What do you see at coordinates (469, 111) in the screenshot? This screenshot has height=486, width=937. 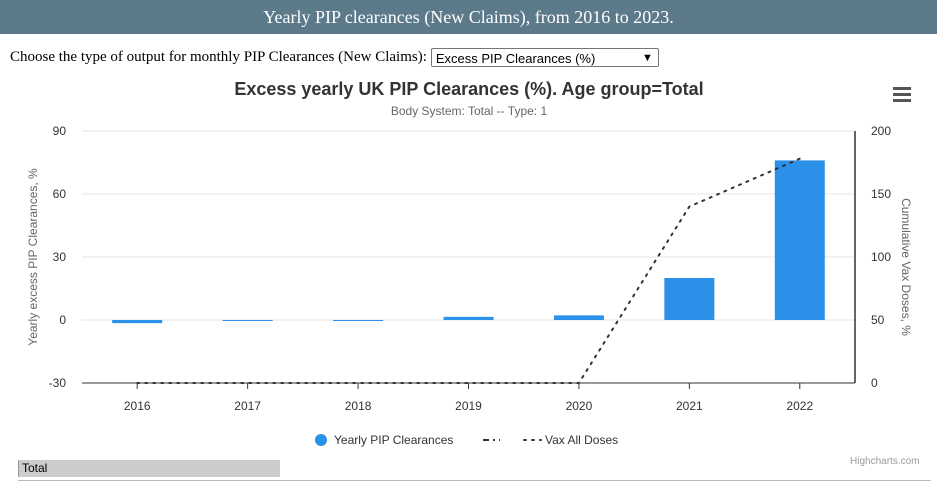 I see `chart-subtitle: Body System: Total -- Type: 1` at bounding box center [469, 111].